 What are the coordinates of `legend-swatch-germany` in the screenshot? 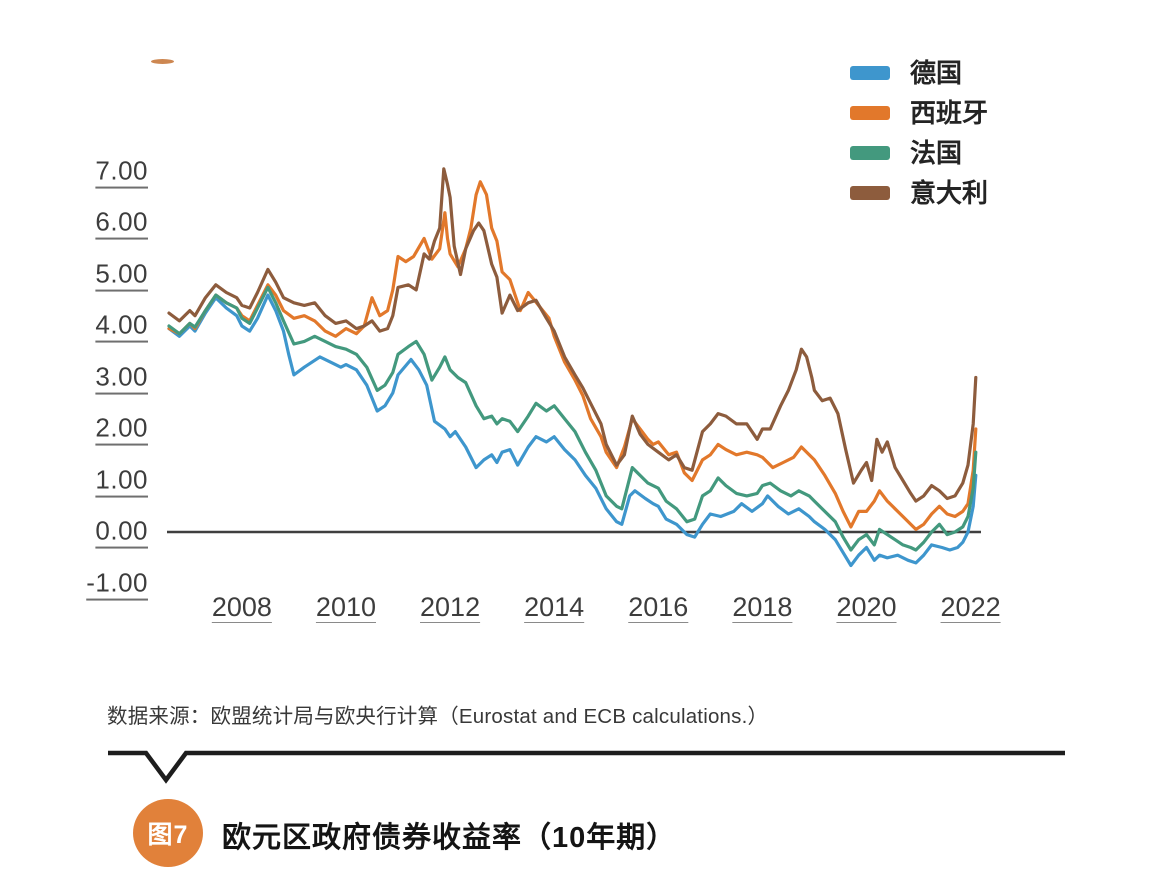 It's located at (870, 72).